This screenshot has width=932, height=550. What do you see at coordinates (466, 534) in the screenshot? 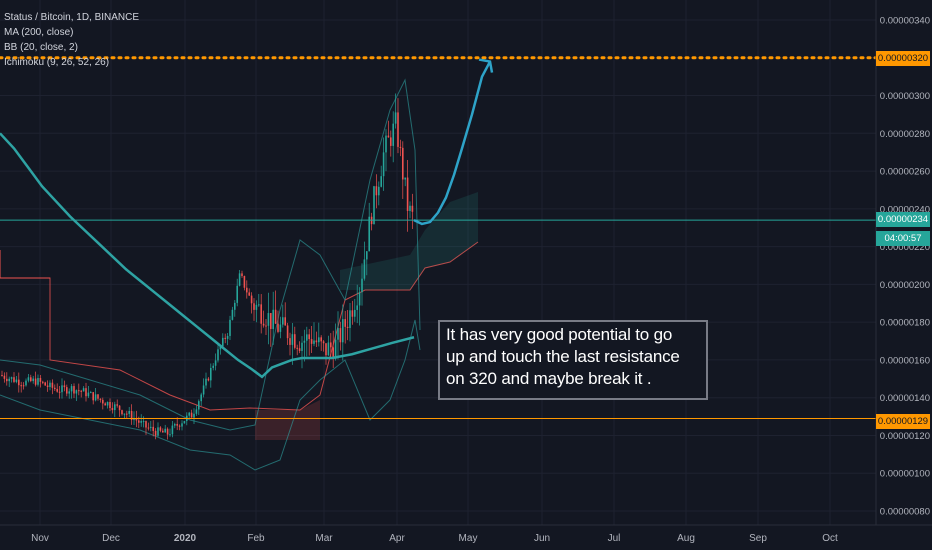
I see `time-axis: Nov Dec 2020 Feb Mar Apr May Jun Jul Aug Sep Oct` at bounding box center [466, 534].